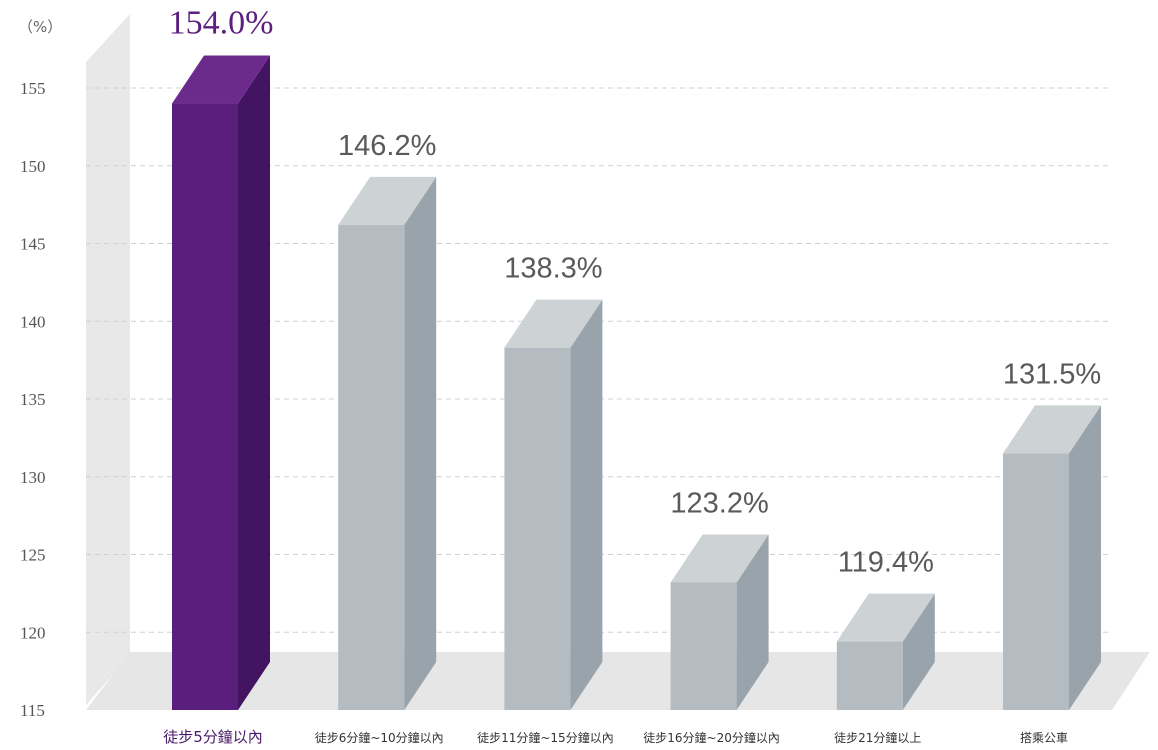 The image size is (1158, 750). Describe the element at coordinates (40, 27) in the screenshot. I see `y-axis-unit-label: （%）` at that location.